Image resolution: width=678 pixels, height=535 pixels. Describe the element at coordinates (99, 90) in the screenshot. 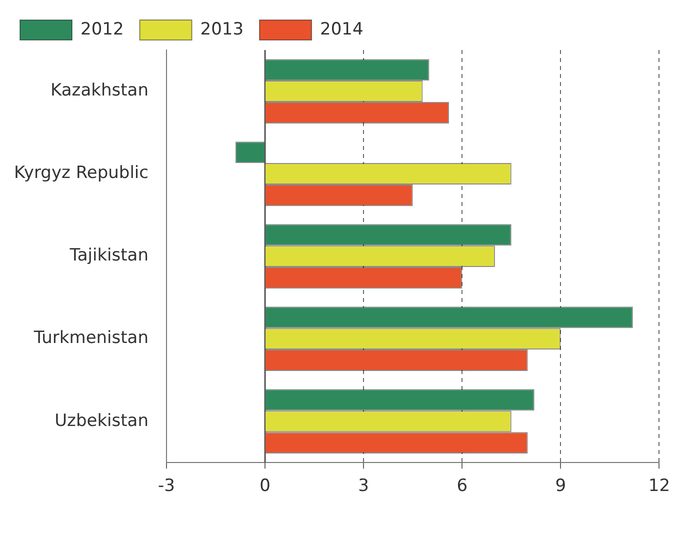

I see `y-tick-label: Kazakhstan` at that location.